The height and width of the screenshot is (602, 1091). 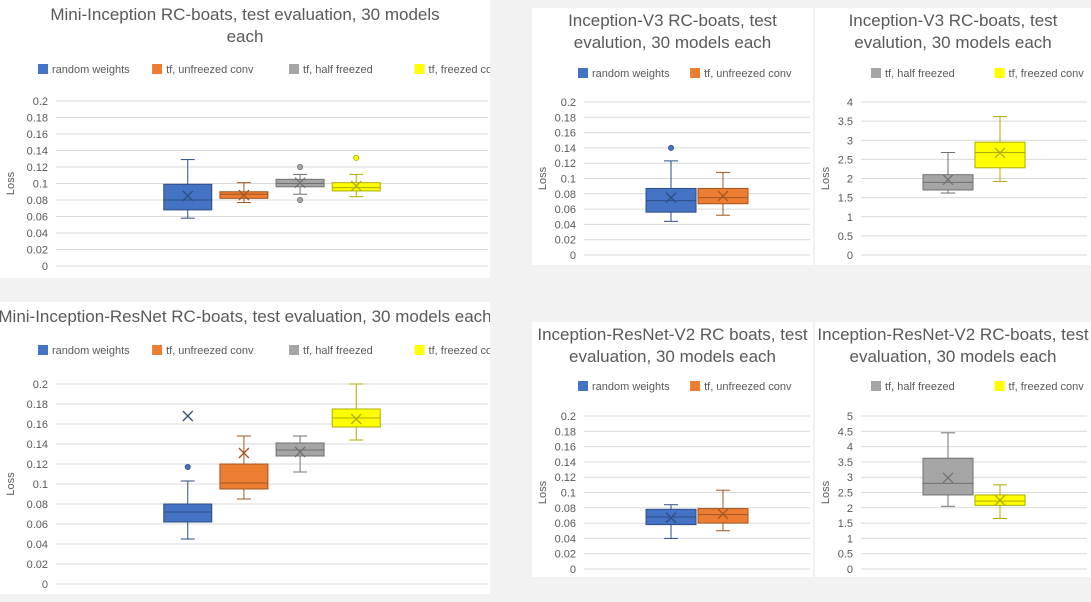 What do you see at coordinates (845, 237) in the screenshot?
I see `y-tick-label: 0.5` at bounding box center [845, 237].